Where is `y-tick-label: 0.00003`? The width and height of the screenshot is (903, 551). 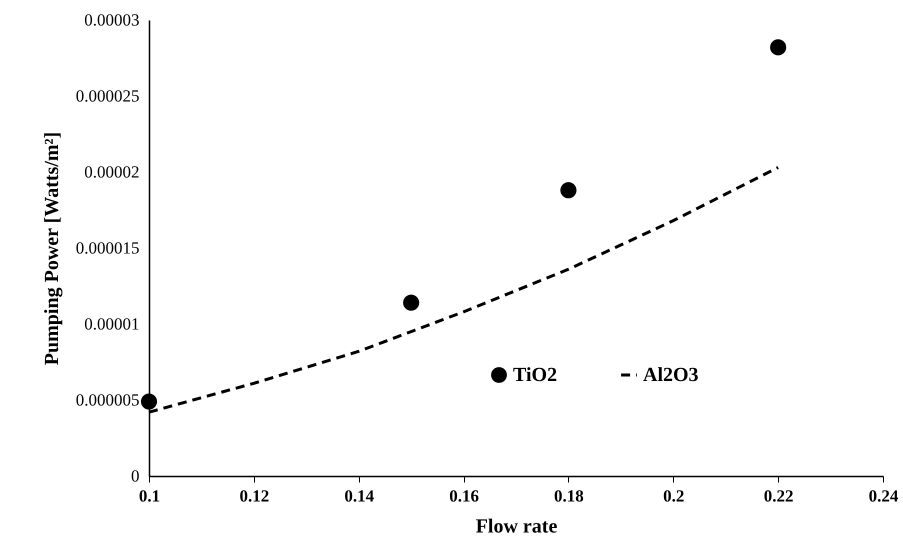
y-tick-label: 0.00003 is located at coordinates (112, 20).